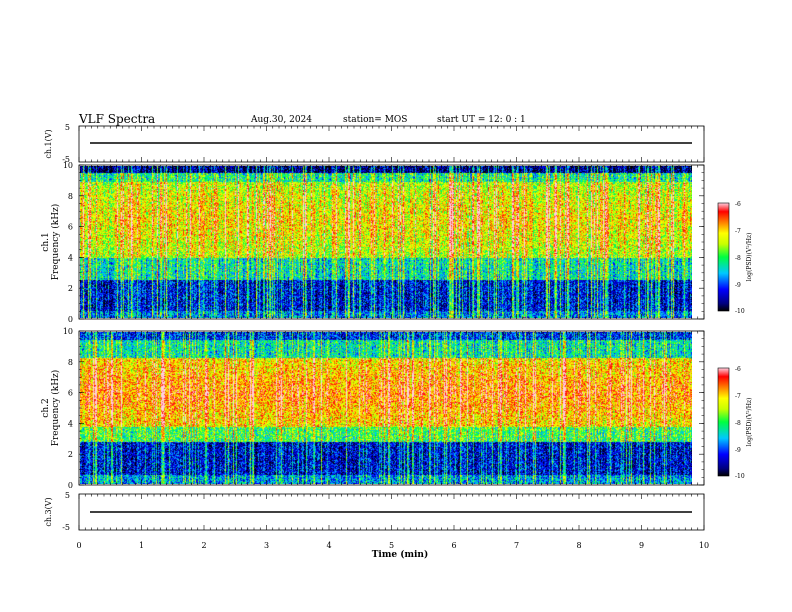 The image size is (792, 612). I want to click on start-time-label: start UT = 12: 0 : 1, so click(481, 120).